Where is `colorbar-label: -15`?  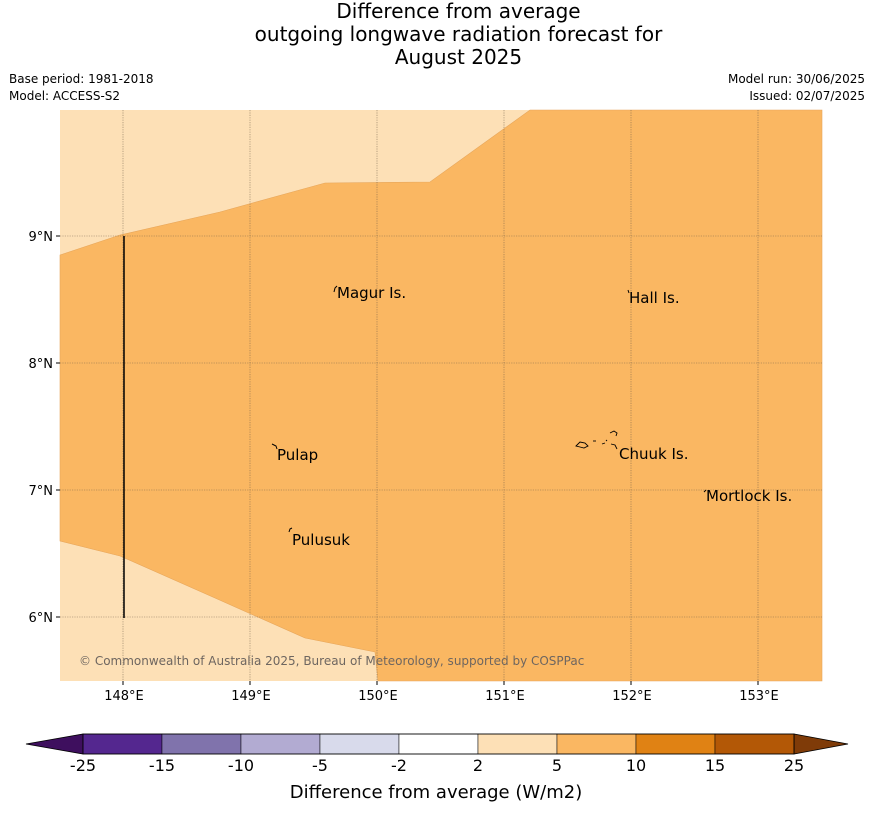 colorbar-label: -15 is located at coordinates (162, 765).